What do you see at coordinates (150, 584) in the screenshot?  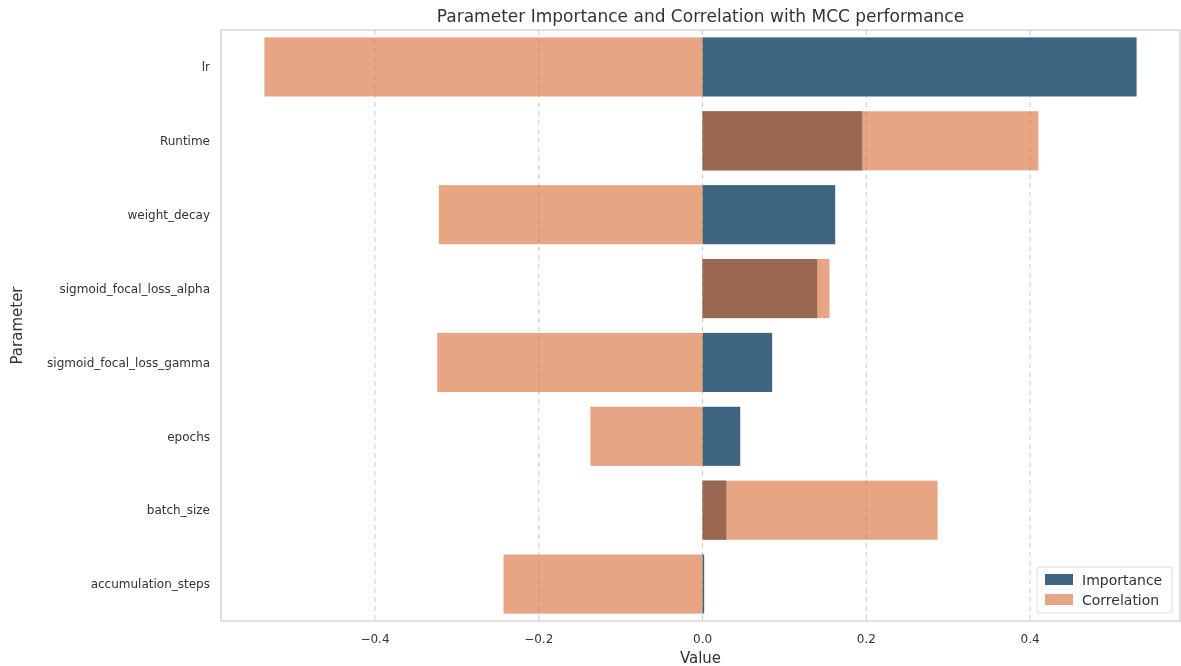 I see `y-tick-label: accumulation_steps` at bounding box center [150, 584].